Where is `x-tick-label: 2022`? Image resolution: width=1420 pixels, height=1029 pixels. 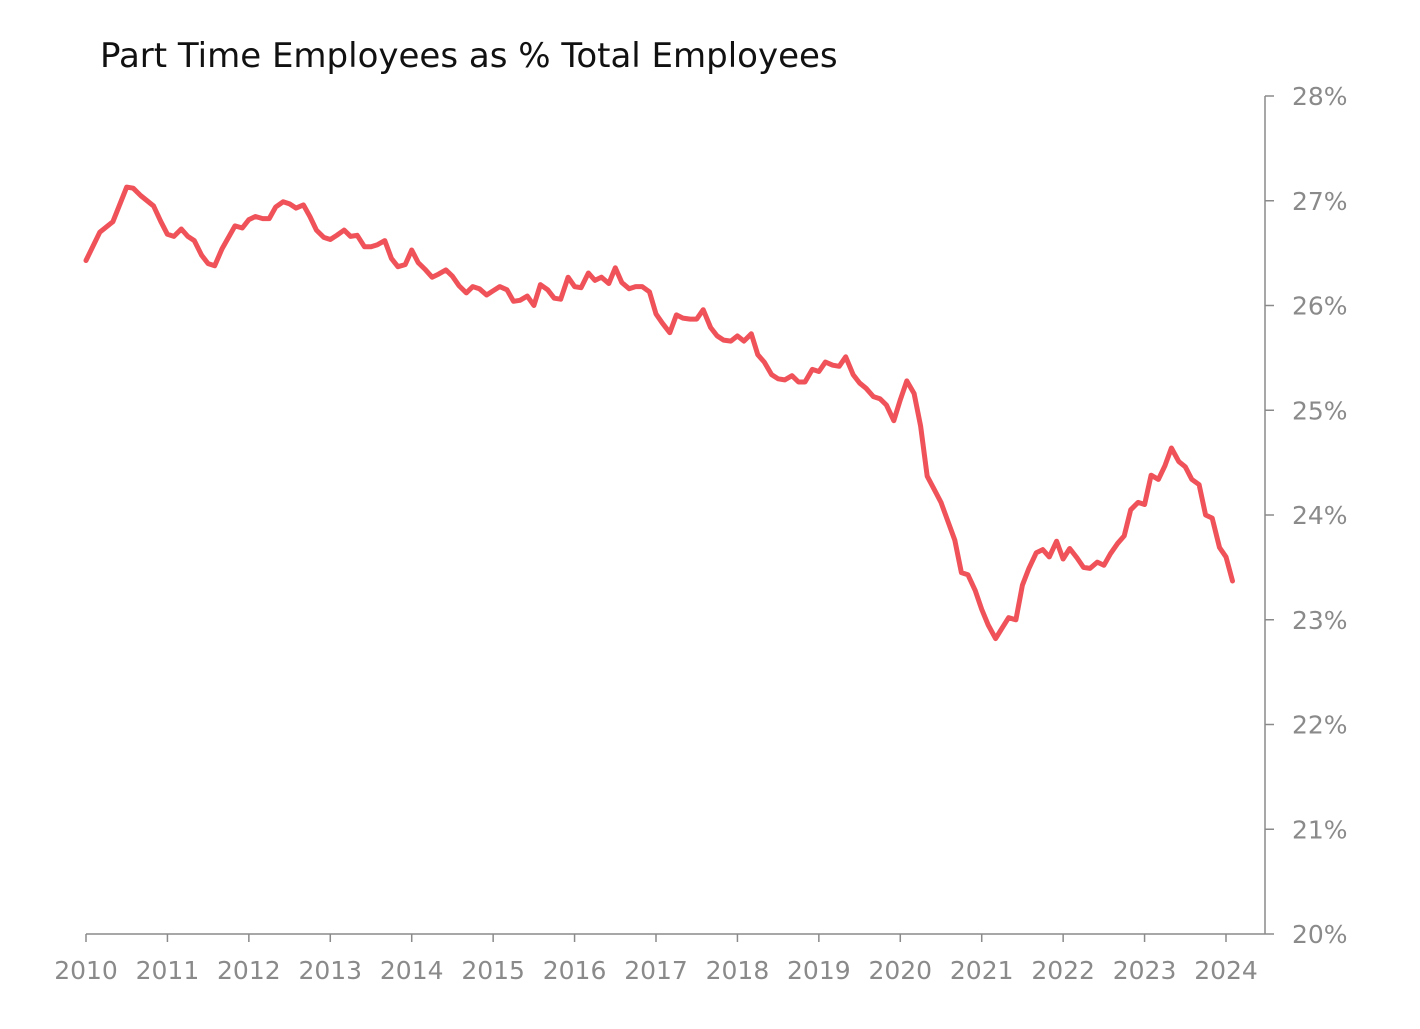
x-tick-label: 2022 is located at coordinates (1063, 970).